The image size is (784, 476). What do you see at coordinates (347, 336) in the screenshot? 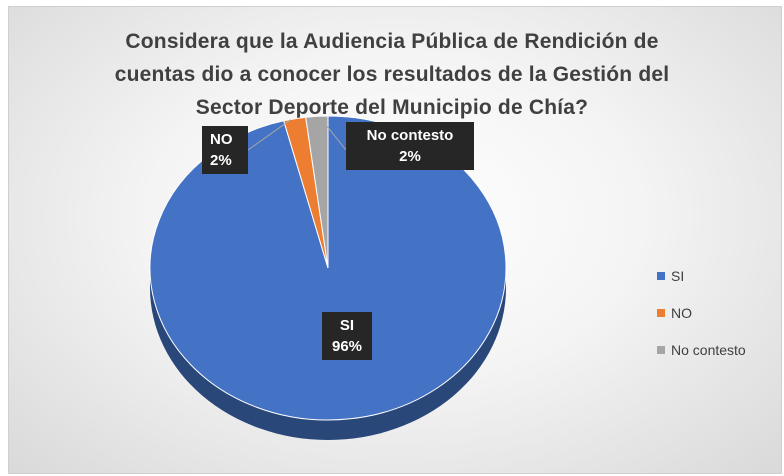
I see `data-label-si: SI 96%` at bounding box center [347, 336].